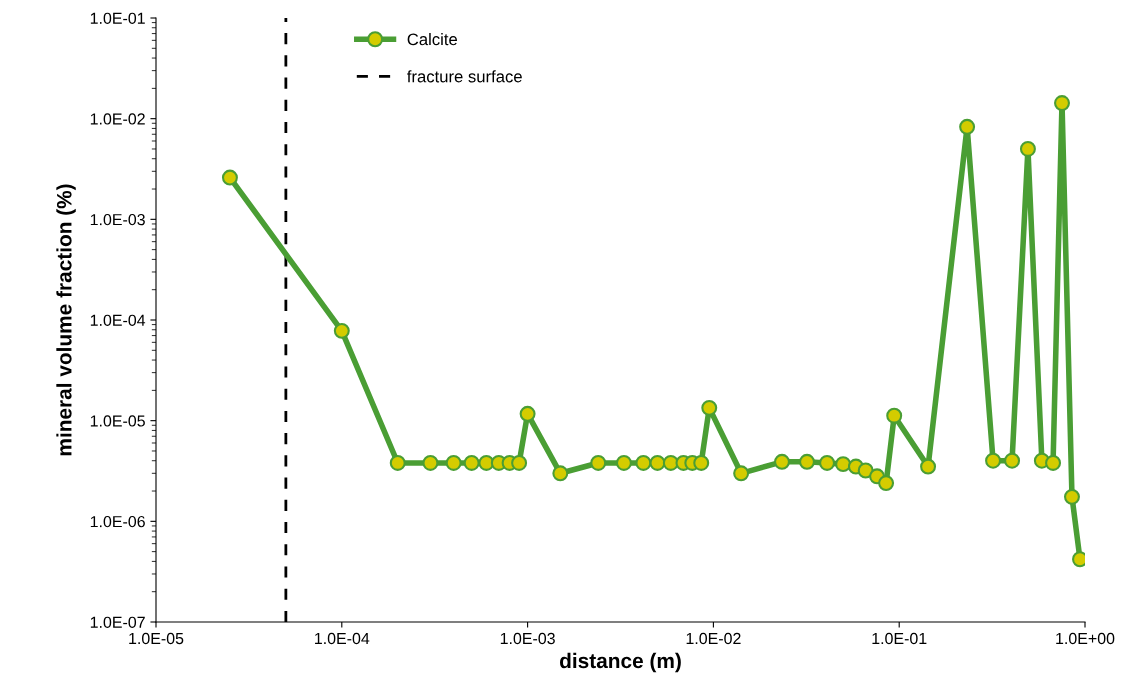  Describe the element at coordinates (117, 521) in the screenshot. I see `y-tick-label: 1.0E-06` at that location.